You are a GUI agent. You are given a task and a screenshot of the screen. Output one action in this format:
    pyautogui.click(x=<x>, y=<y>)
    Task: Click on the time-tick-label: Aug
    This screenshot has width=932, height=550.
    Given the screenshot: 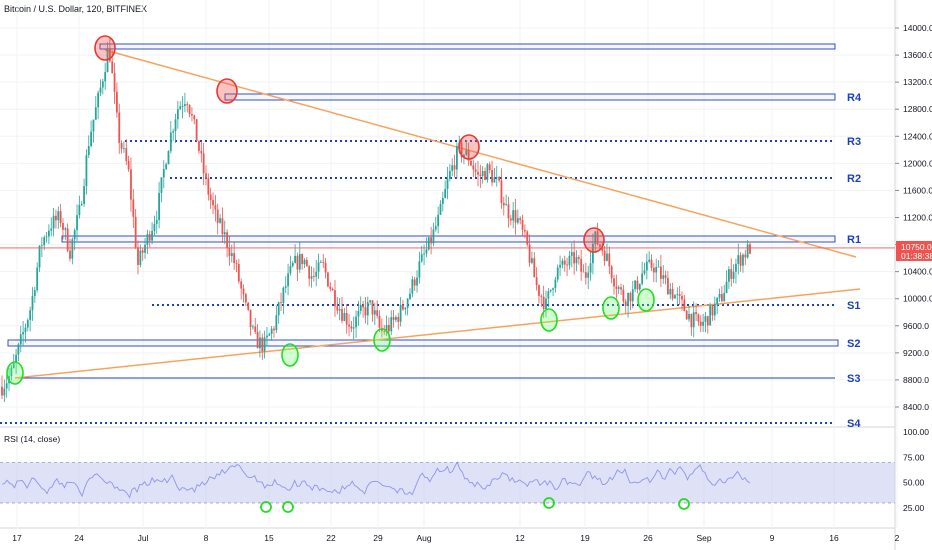 What is the action you would take?
    pyautogui.click(x=423, y=538)
    